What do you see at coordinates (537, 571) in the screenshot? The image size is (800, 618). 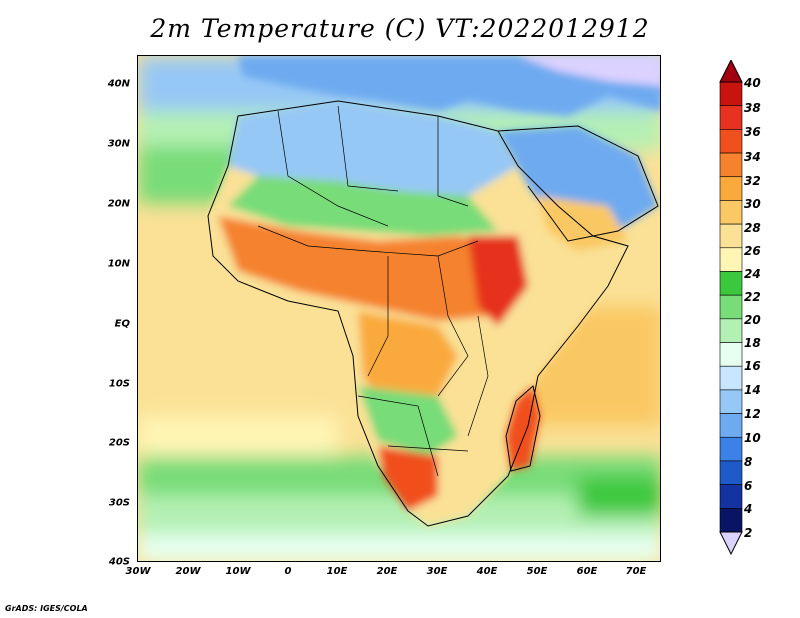 I see `lon-tick-50e: 50E` at bounding box center [537, 571].